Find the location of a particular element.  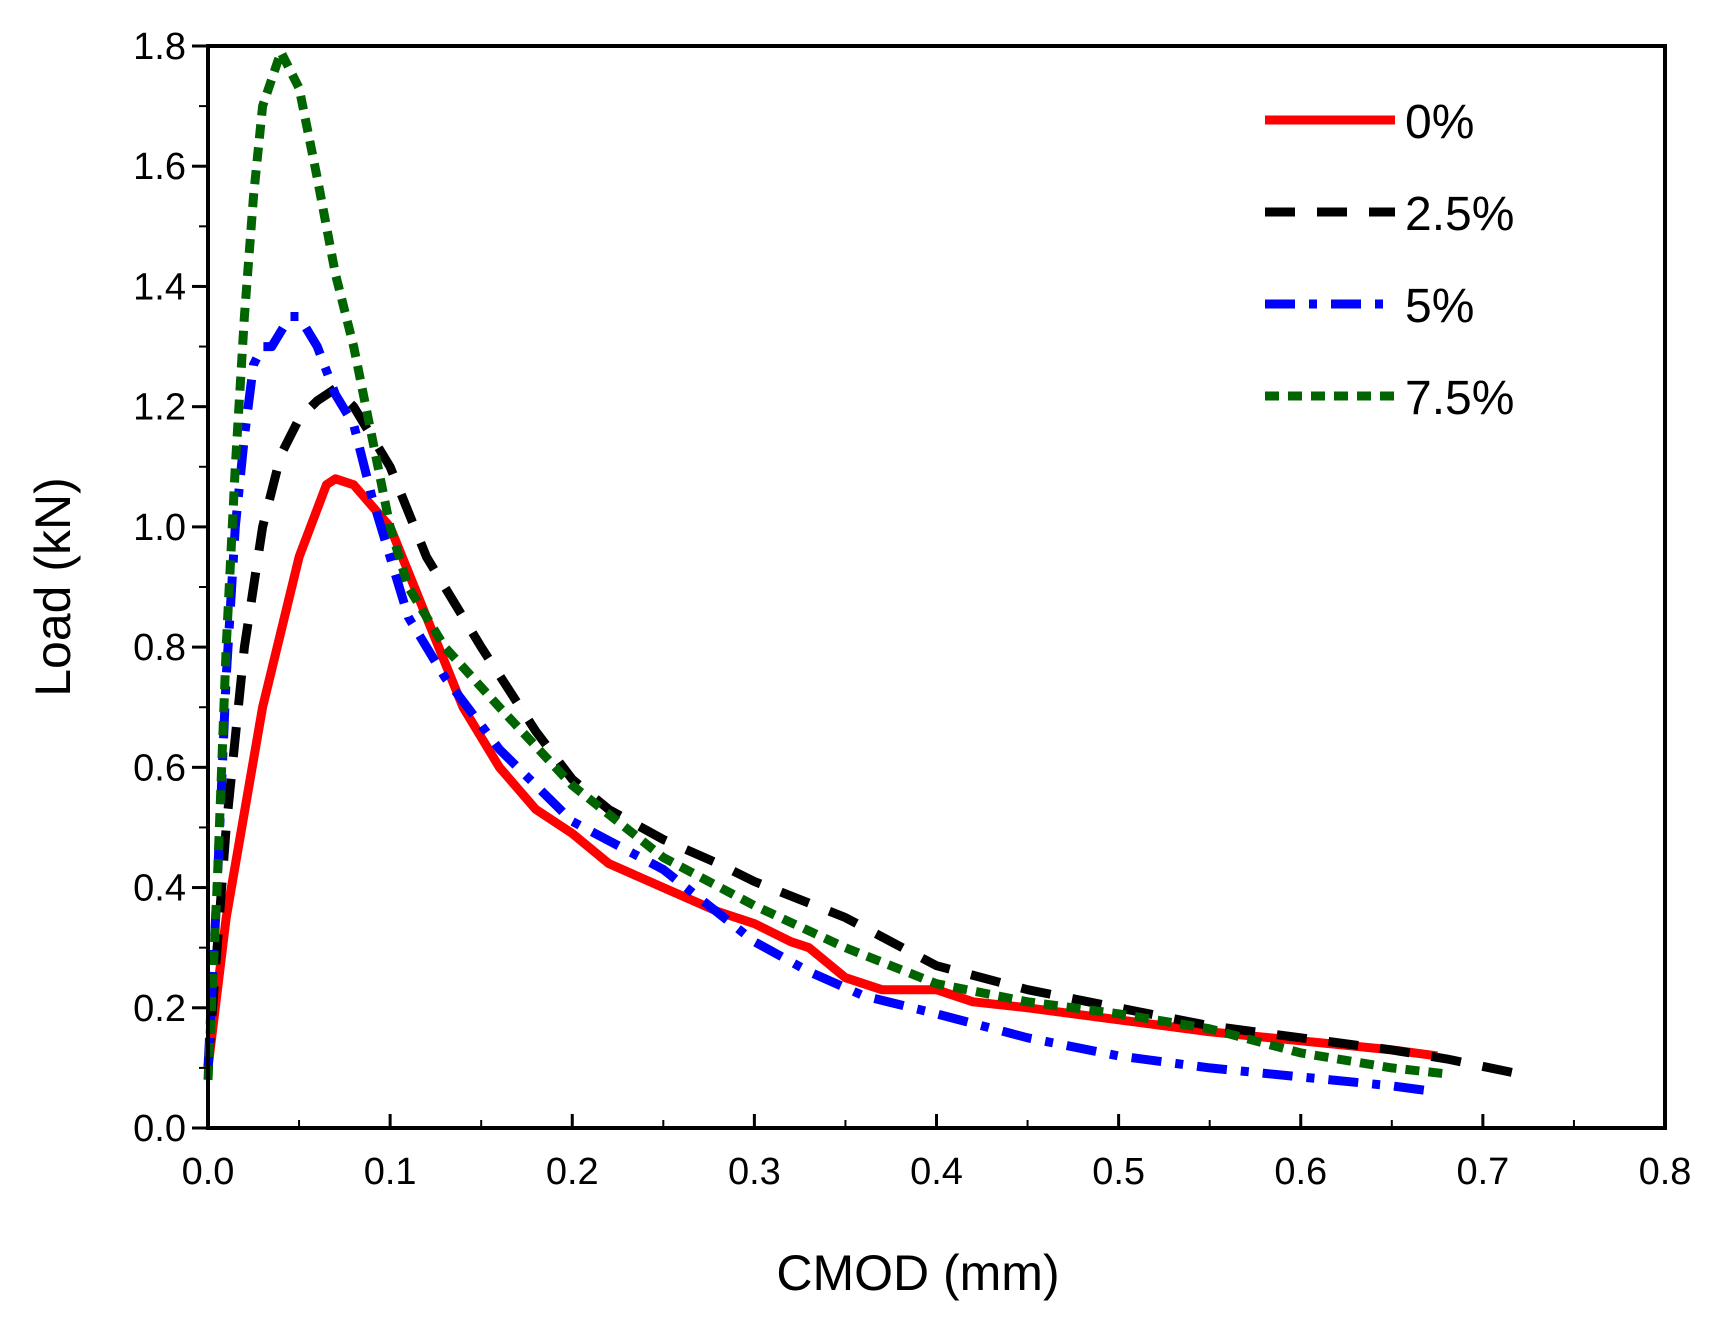

y-tick-label: 0.0 is located at coordinates (159, 1129).